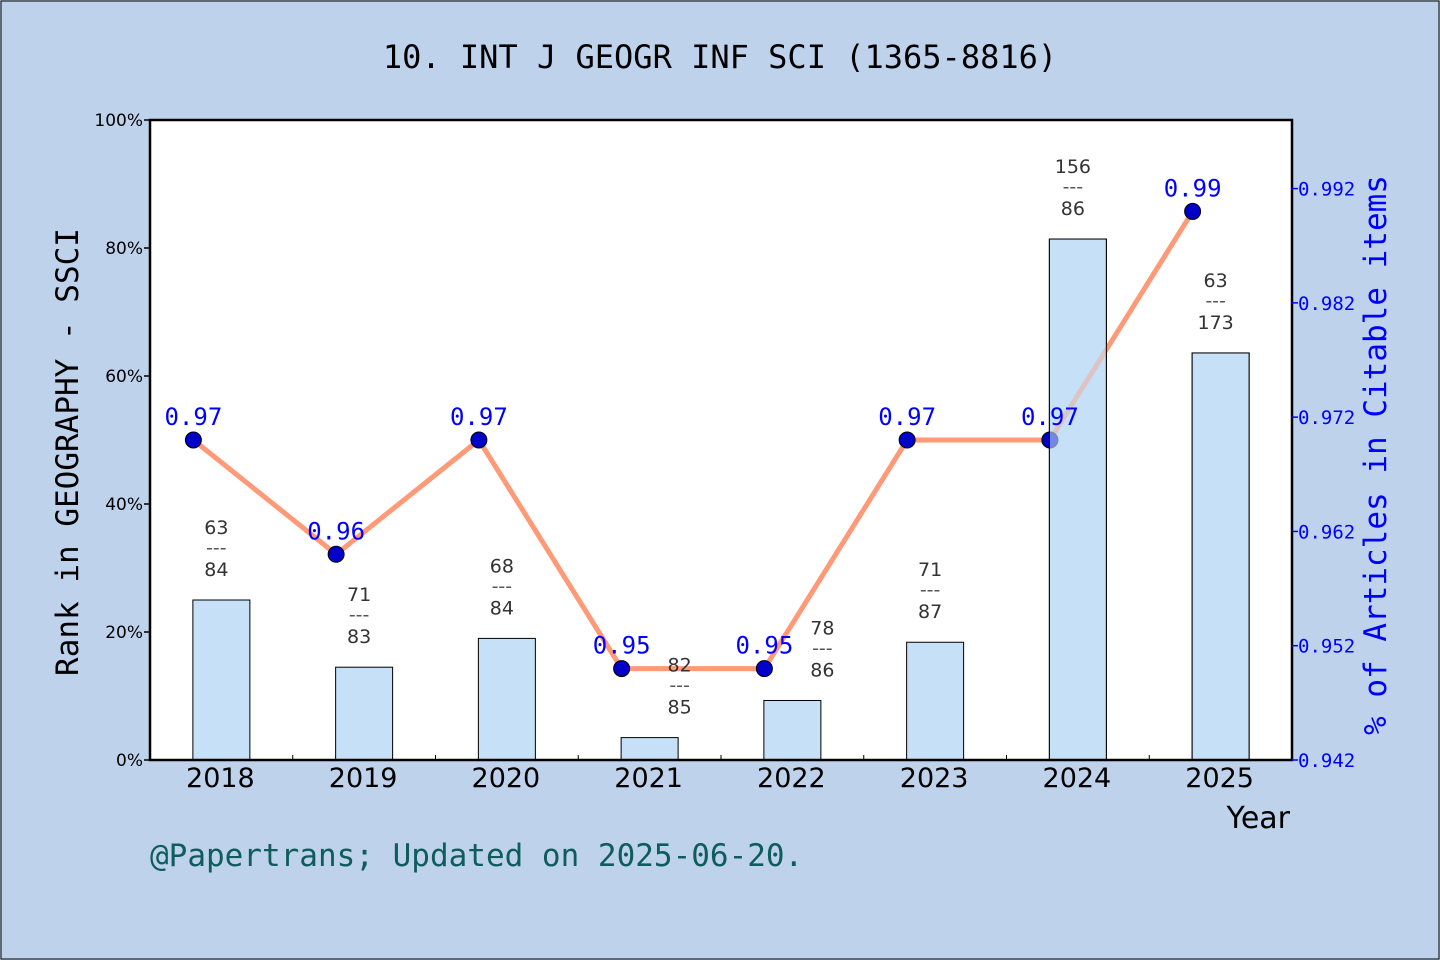 The image size is (1440, 960). What do you see at coordinates (363, 778) in the screenshot?
I see `x-tick-label: 2019` at bounding box center [363, 778].